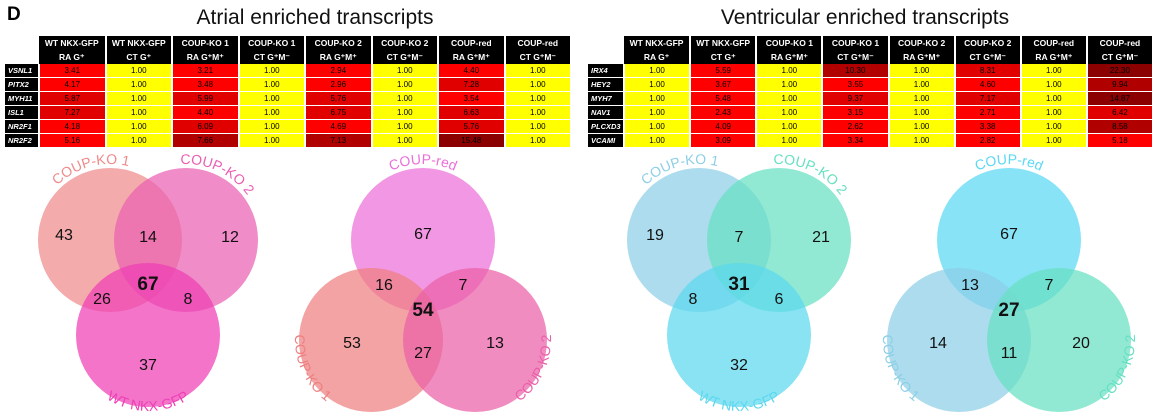  Describe the element at coordinates (724, 71) in the screenshot. I see `fold-change-cell: 5.59` at that location.